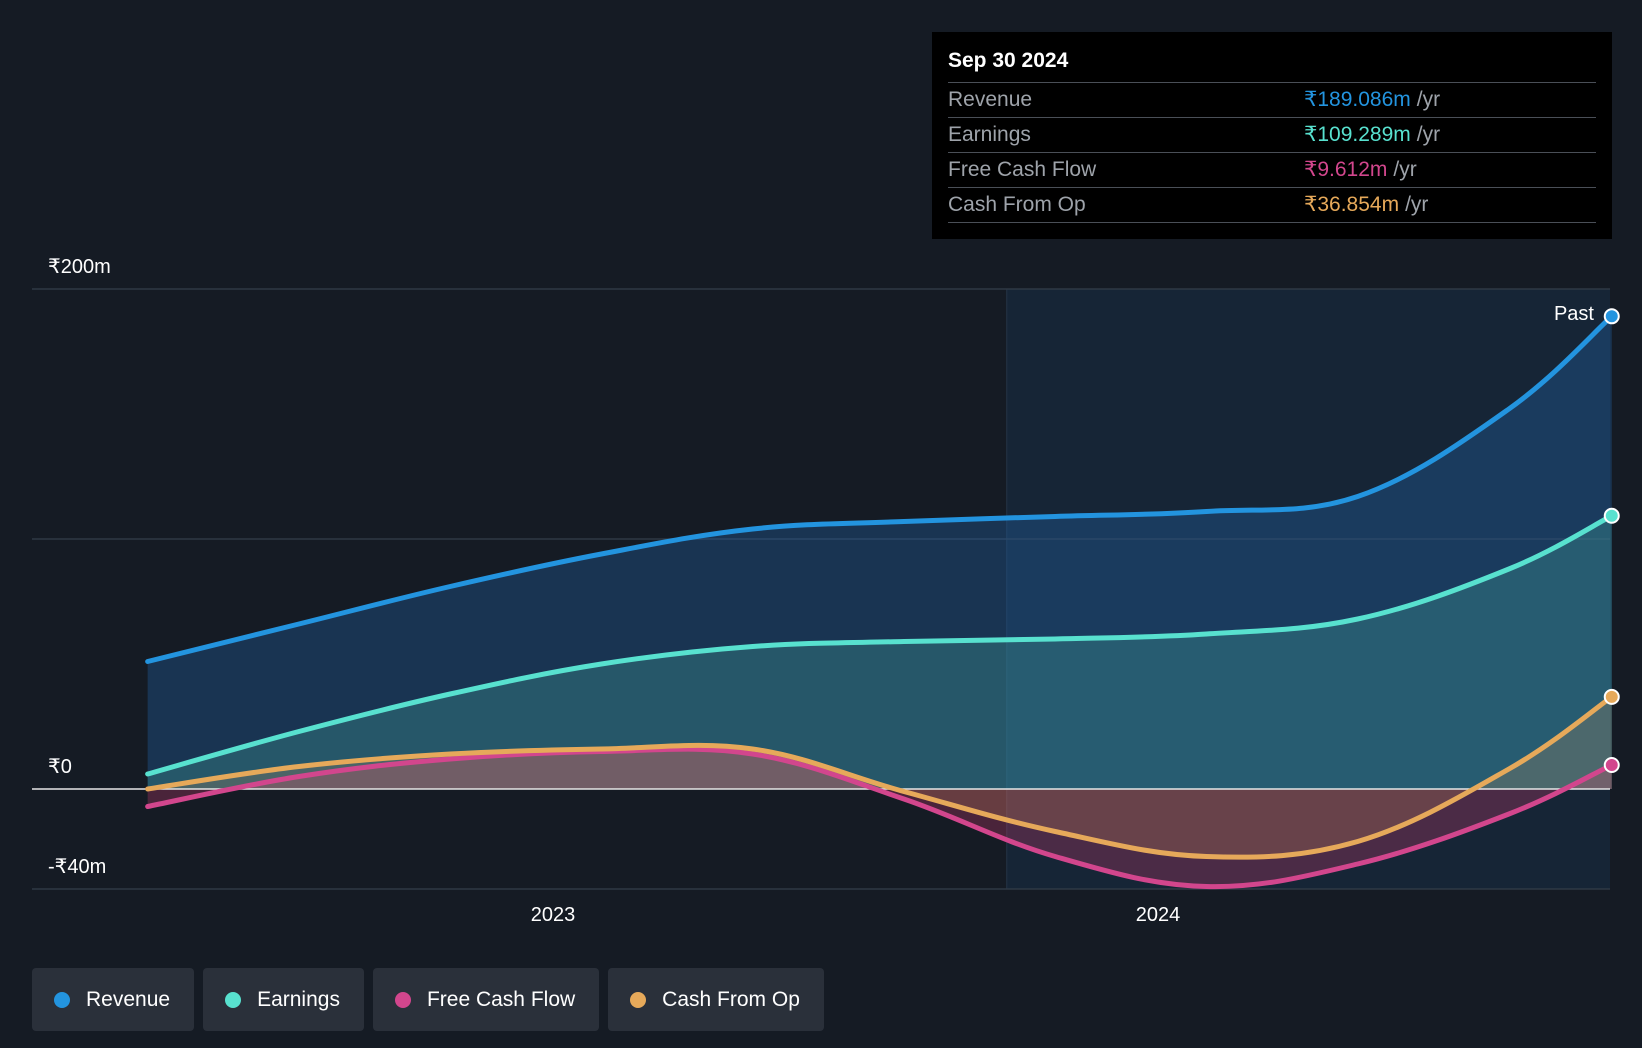 Image resolution: width=1642 pixels, height=1048 pixels. What do you see at coordinates (1611, 540) in the screenshot?
I see `series-end-markers` at bounding box center [1611, 540].